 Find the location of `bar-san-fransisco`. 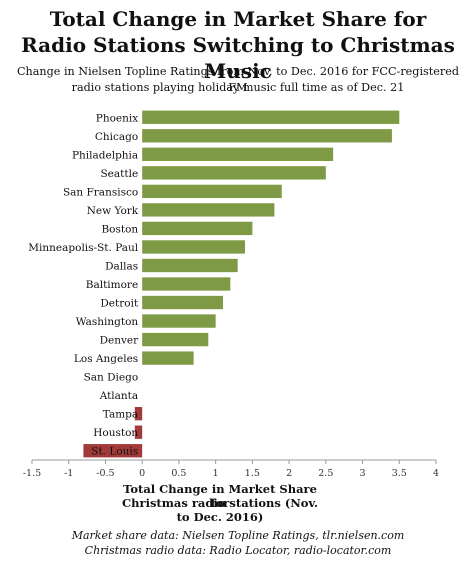

bar-san-fransisco is located at coordinates (212, 191).